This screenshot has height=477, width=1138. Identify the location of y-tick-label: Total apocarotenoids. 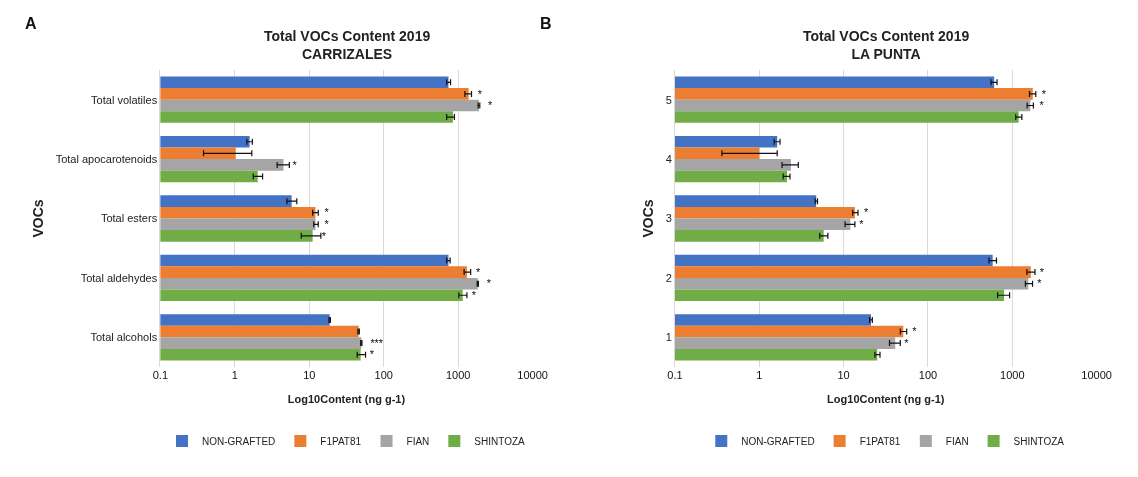
(106, 158).